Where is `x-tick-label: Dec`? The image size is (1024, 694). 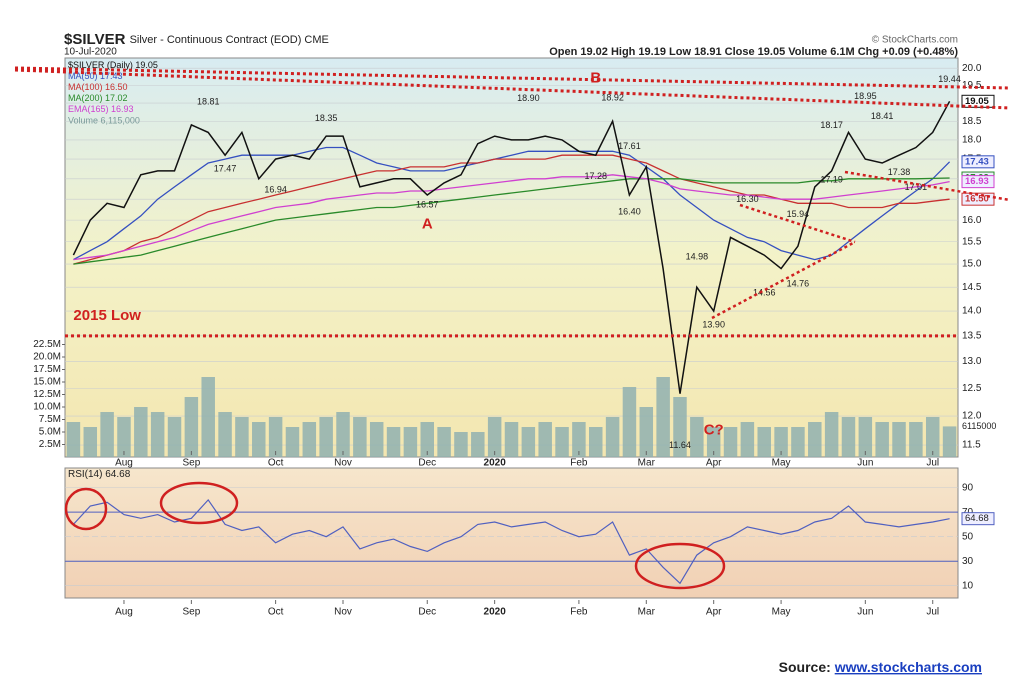 x-tick-label: Dec is located at coordinates (427, 612).